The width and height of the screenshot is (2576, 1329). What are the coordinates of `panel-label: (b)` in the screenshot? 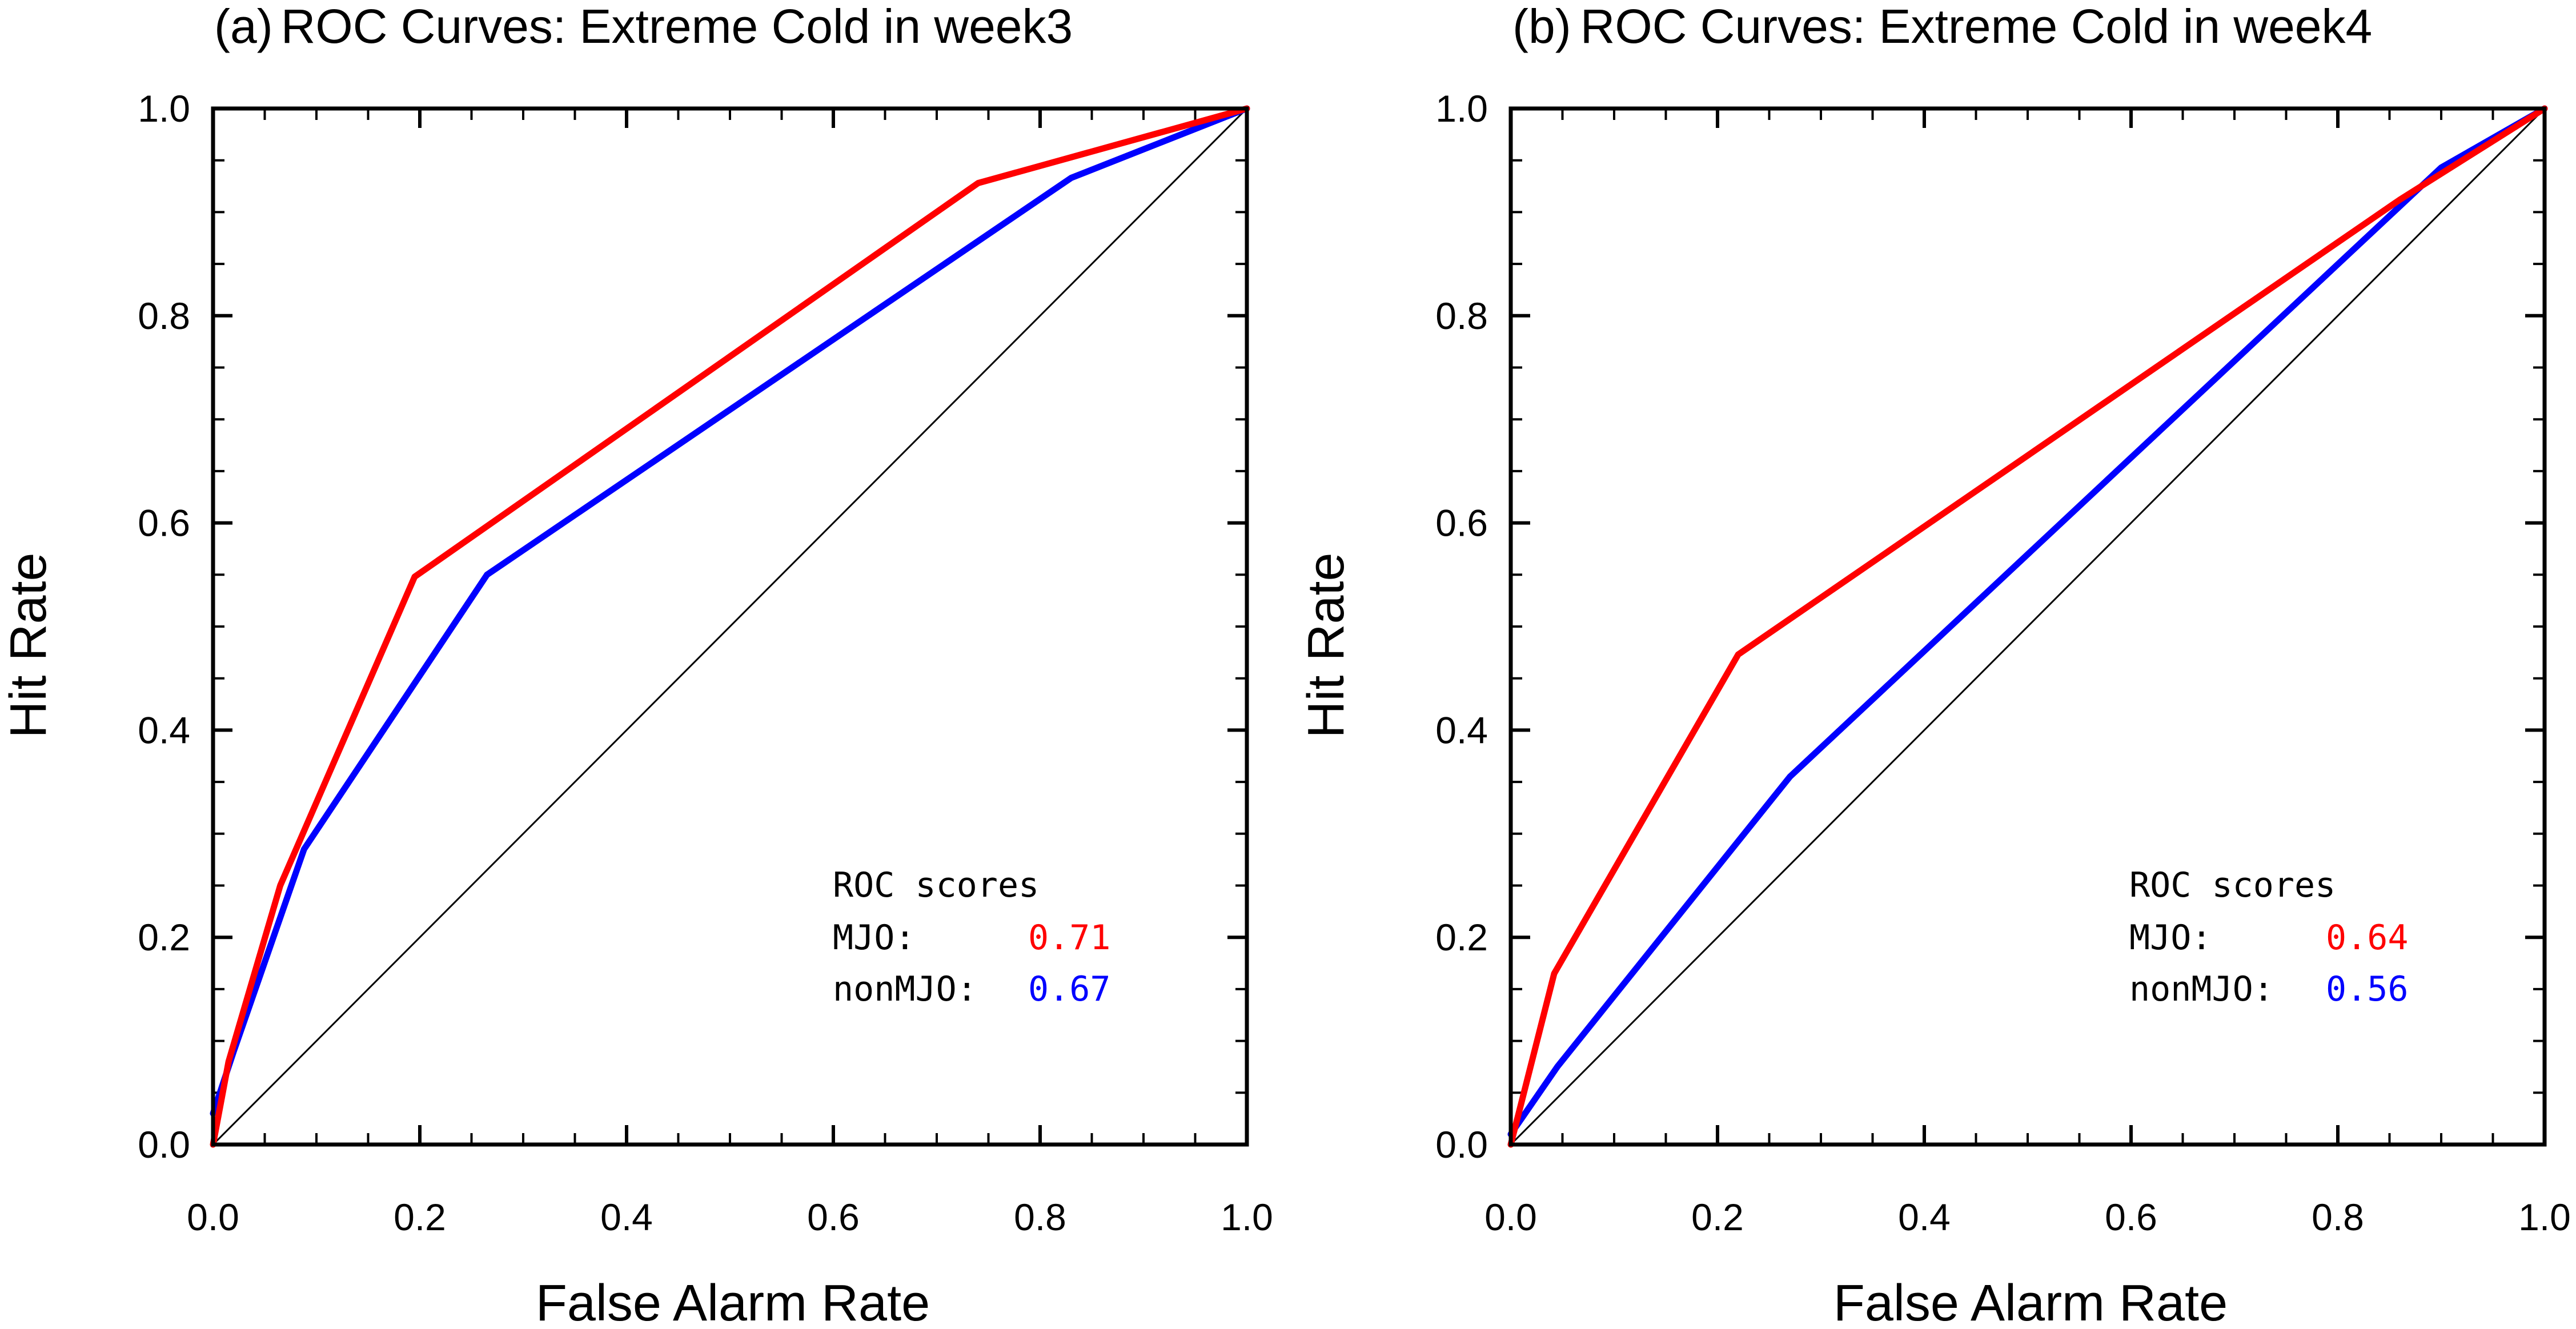 It's located at (1541, 27).